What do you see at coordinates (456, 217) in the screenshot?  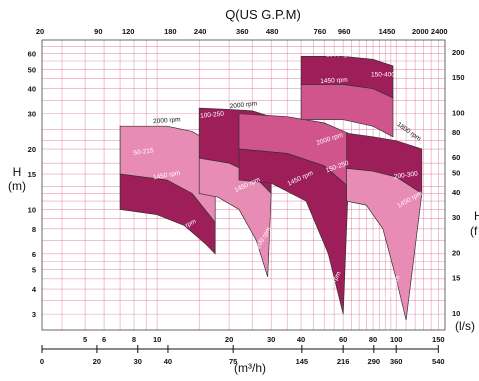 I see `right-tick-label: 30` at bounding box center [456, 217].